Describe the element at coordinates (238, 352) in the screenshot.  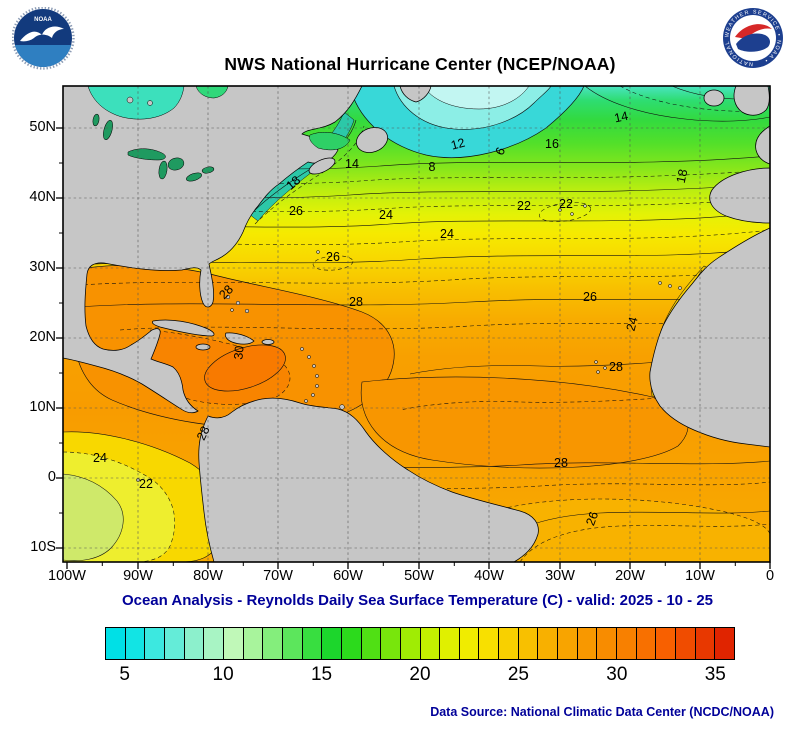
I see `contour-label: 30` at that location.